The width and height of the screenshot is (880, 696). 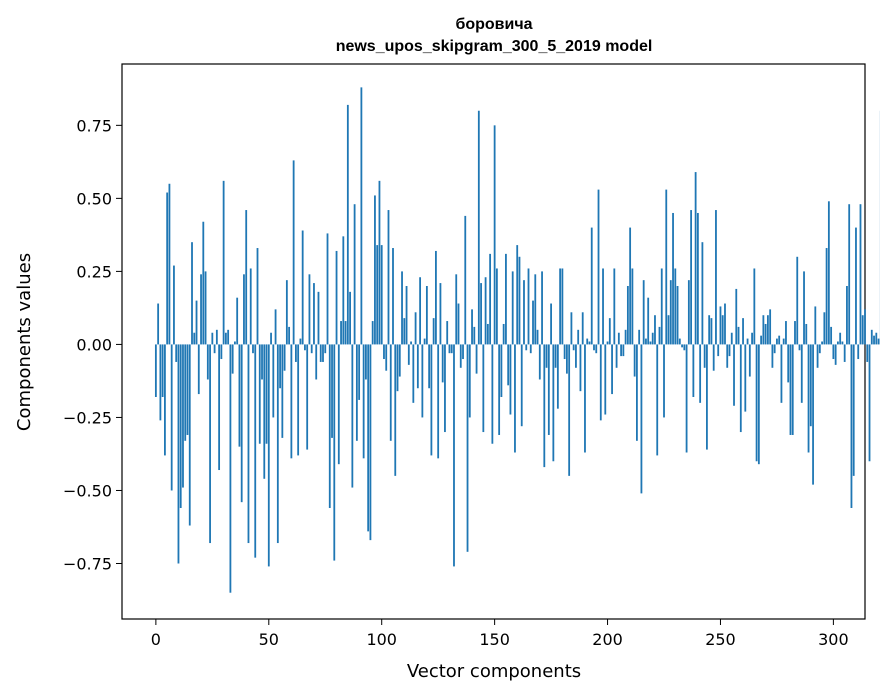 What do you see at coordinates (87, 417) in the screenshot?
I see `y-tick-label-2: −0.25` at bounding box center [87, 417].